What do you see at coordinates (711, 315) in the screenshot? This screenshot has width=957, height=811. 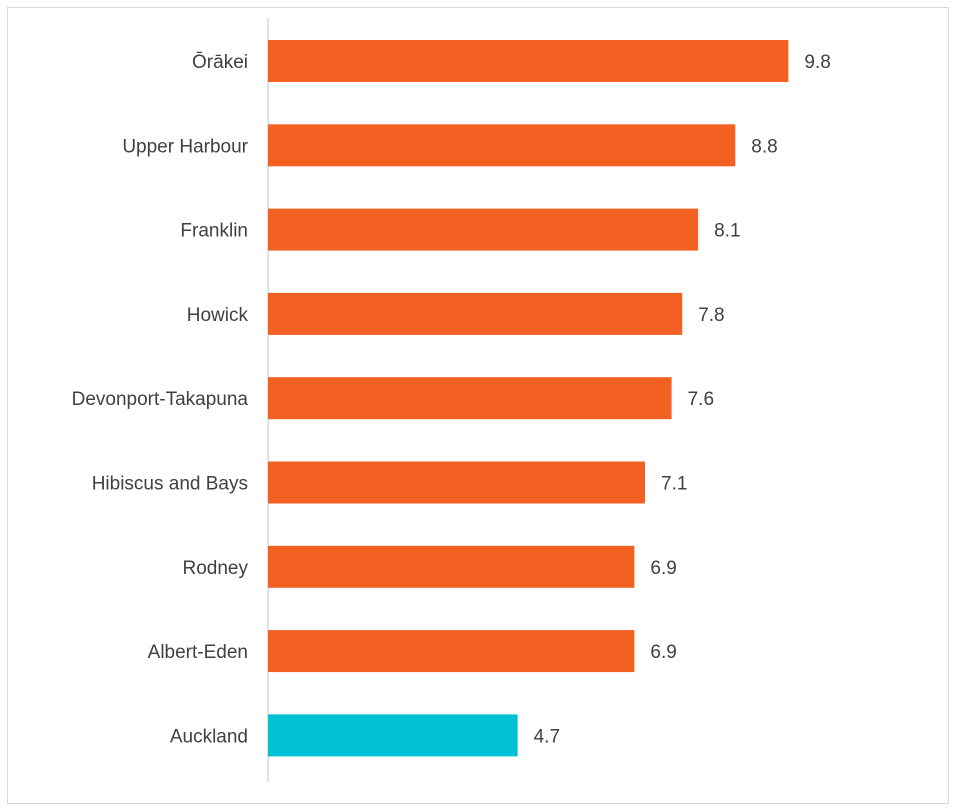 I see `value-label-3: 7.8` at bounding box center [711, 315].